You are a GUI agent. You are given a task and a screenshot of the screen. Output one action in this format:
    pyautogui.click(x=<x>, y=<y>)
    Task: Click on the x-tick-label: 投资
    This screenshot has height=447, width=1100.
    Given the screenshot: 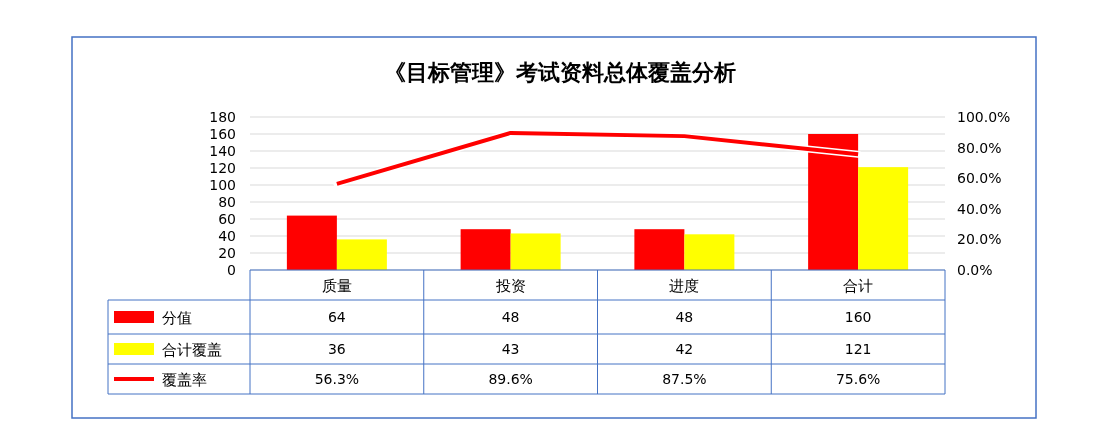 What is the action you would take?
    pyautogui.click(x=510, y=286)
    